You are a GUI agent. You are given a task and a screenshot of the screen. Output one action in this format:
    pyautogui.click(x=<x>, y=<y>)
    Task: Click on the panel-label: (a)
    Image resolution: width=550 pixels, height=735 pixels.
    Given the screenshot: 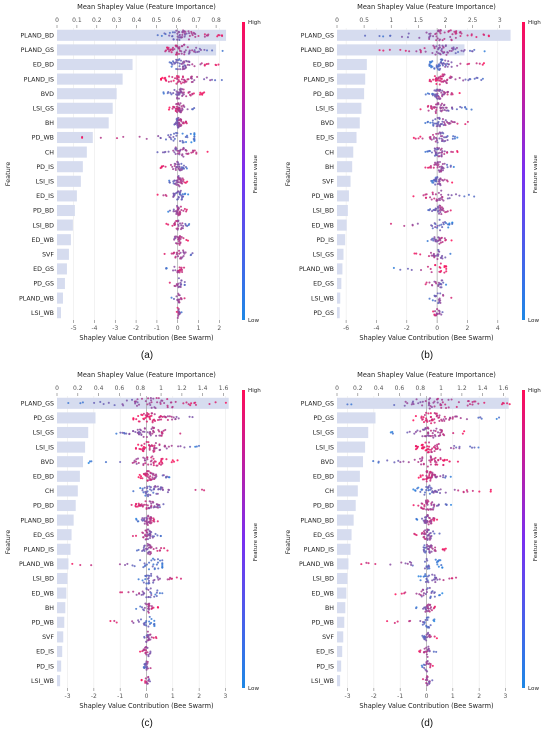 What is the action you would take?
    pyautogui.click(x=147, y=355)
    